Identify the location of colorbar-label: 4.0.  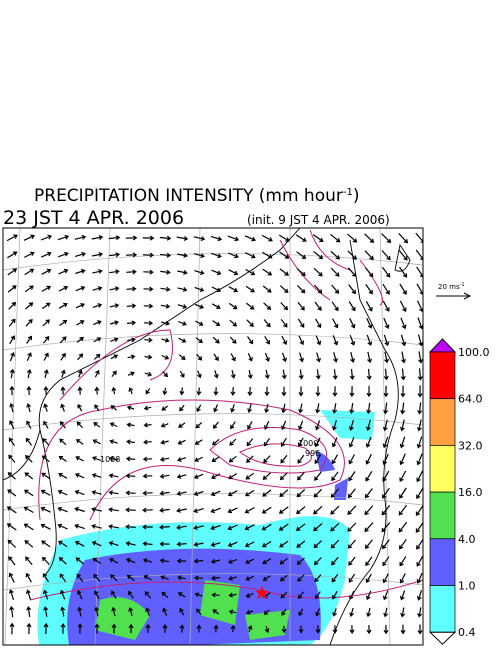
(467, 539).